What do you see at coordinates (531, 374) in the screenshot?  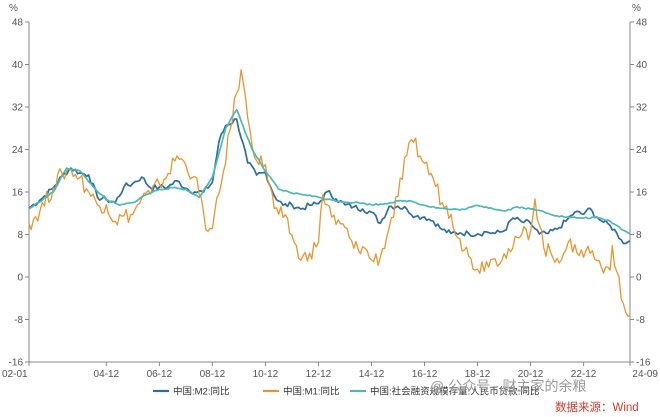 I see `x-tick-label: 20-12` at bounding box center [531, 374].